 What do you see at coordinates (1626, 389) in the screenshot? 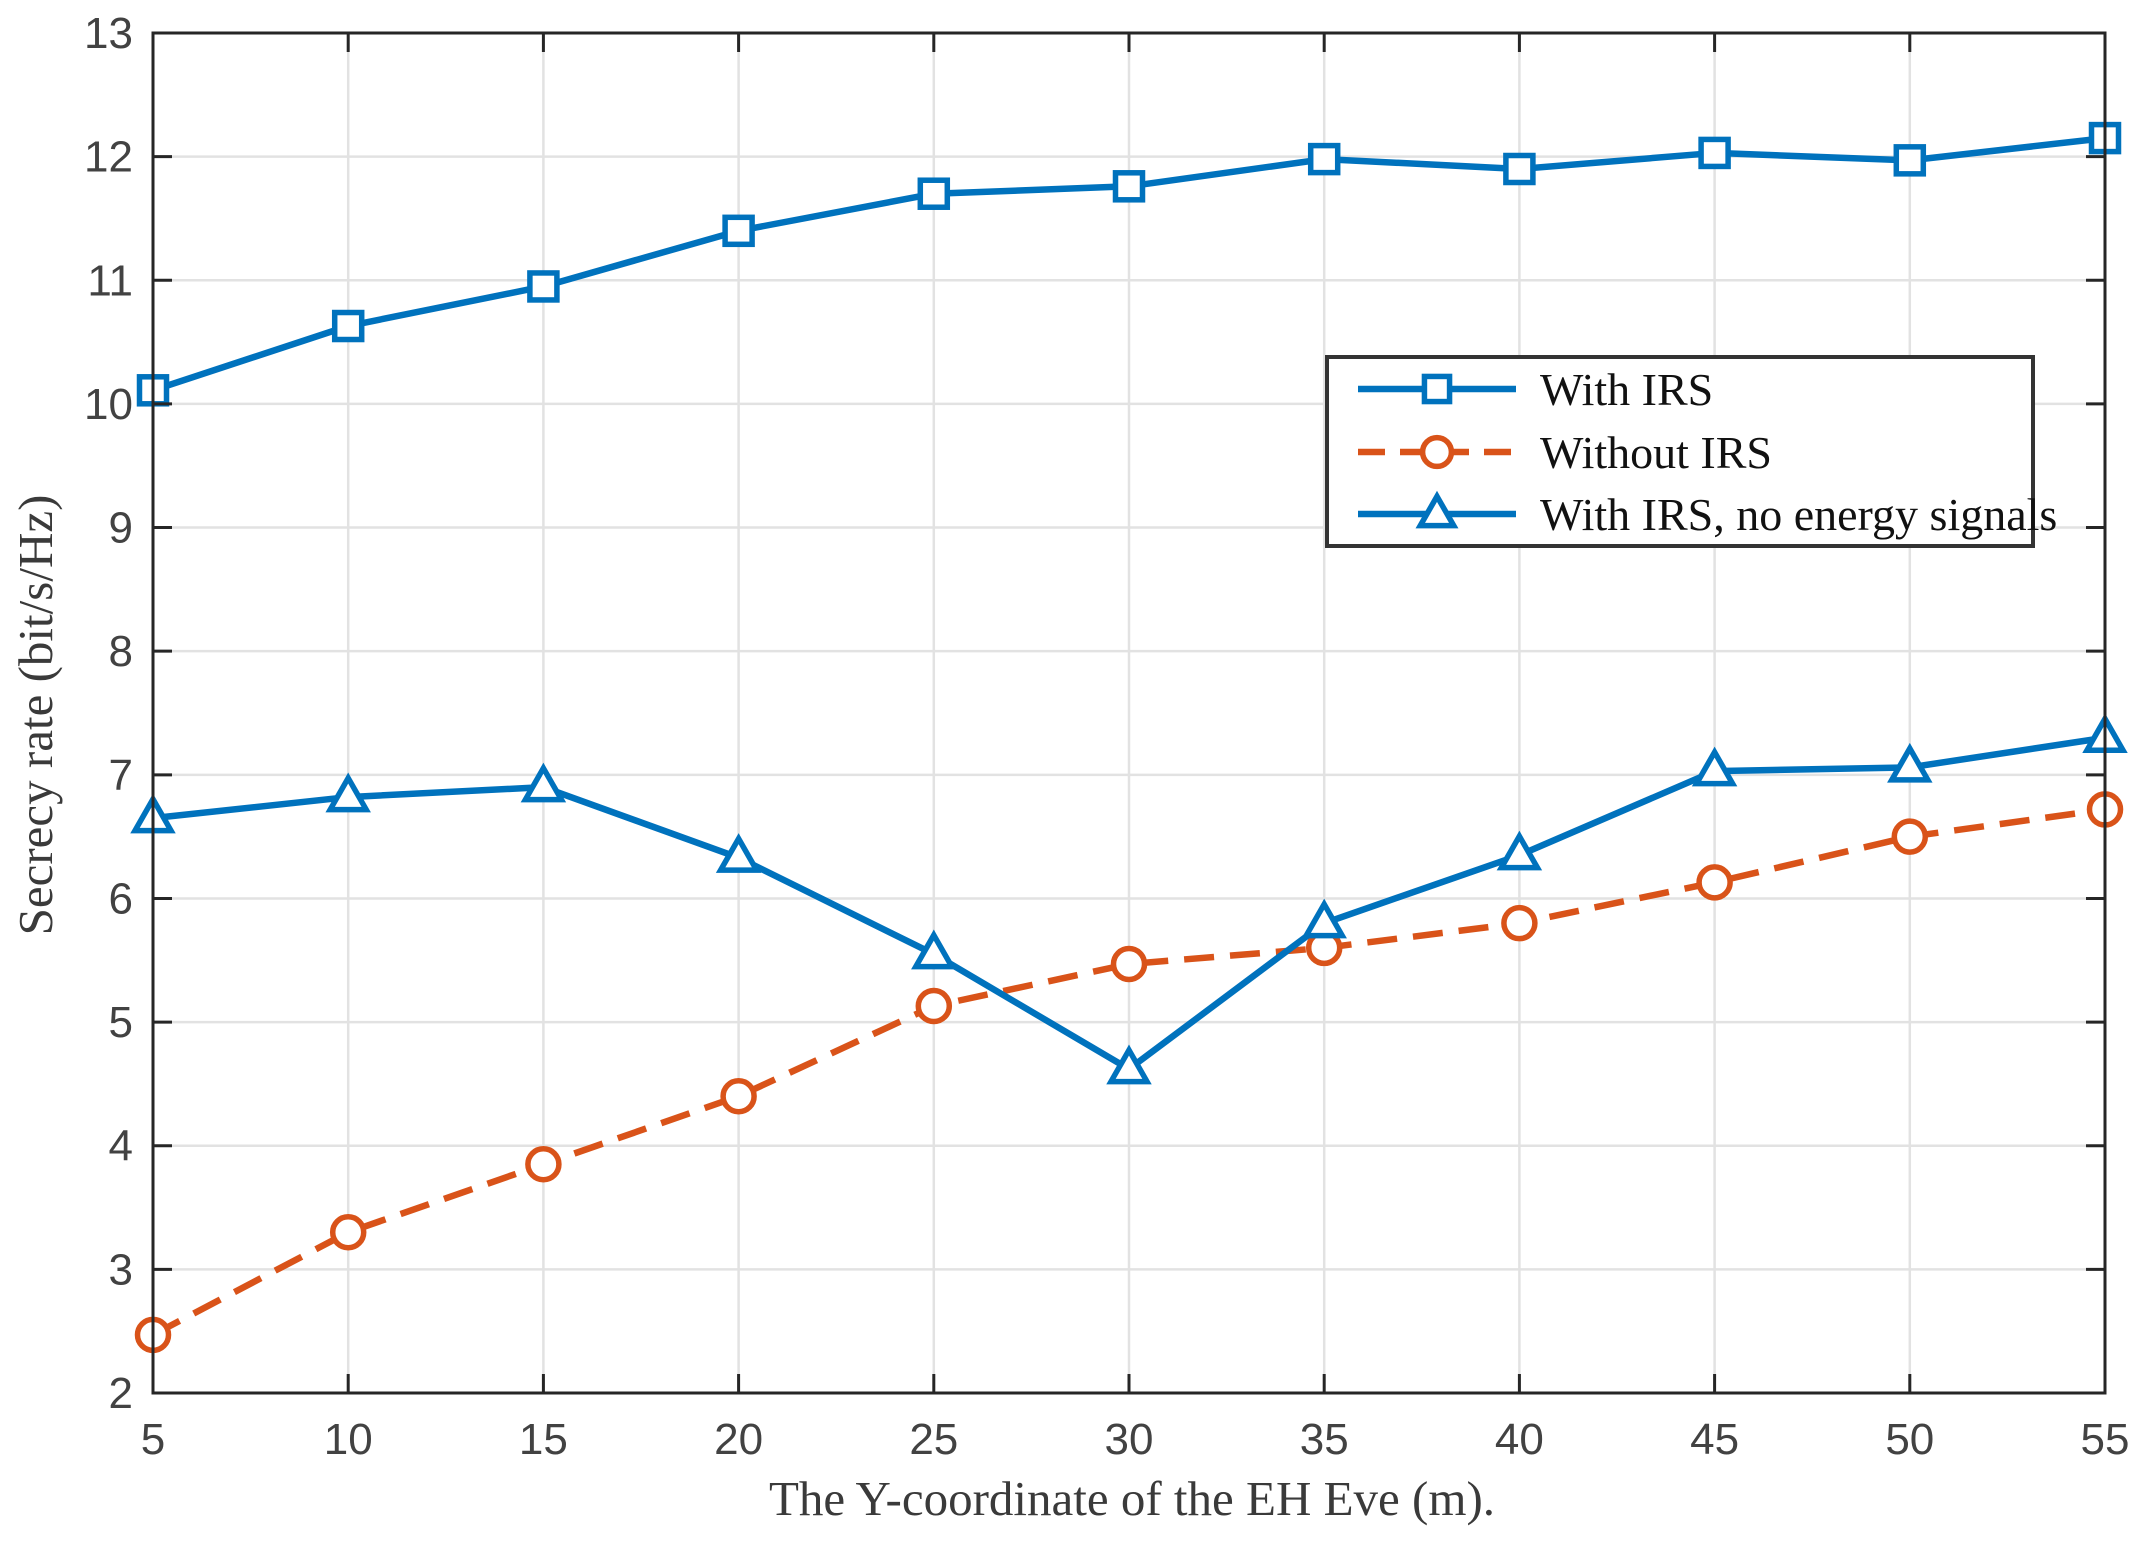
I see `legend-label-with-irs: With IRS` at bounding box center [1626, 389].